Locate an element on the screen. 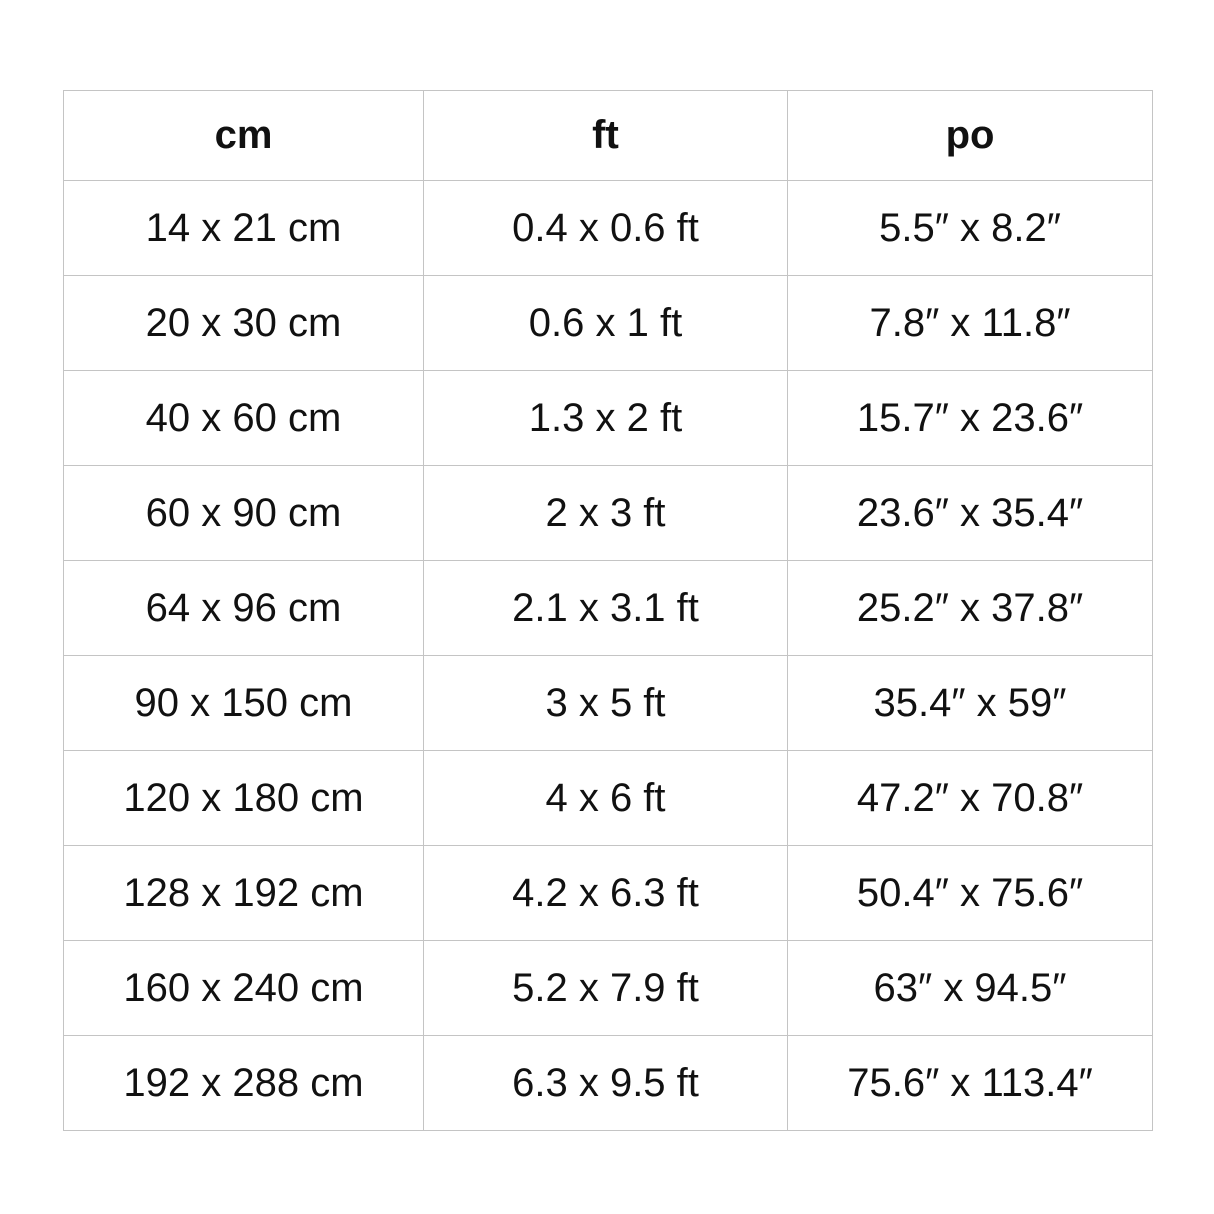 The height and width of the screenshot is (1214, 1214). header-row: cm ft po is located at coordinates (608, 135).